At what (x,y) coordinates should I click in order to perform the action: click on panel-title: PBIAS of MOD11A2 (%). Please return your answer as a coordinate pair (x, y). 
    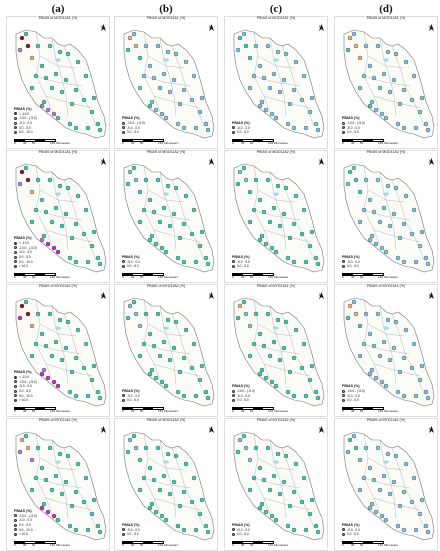
    Looking at the image, I should click on (386, 152).